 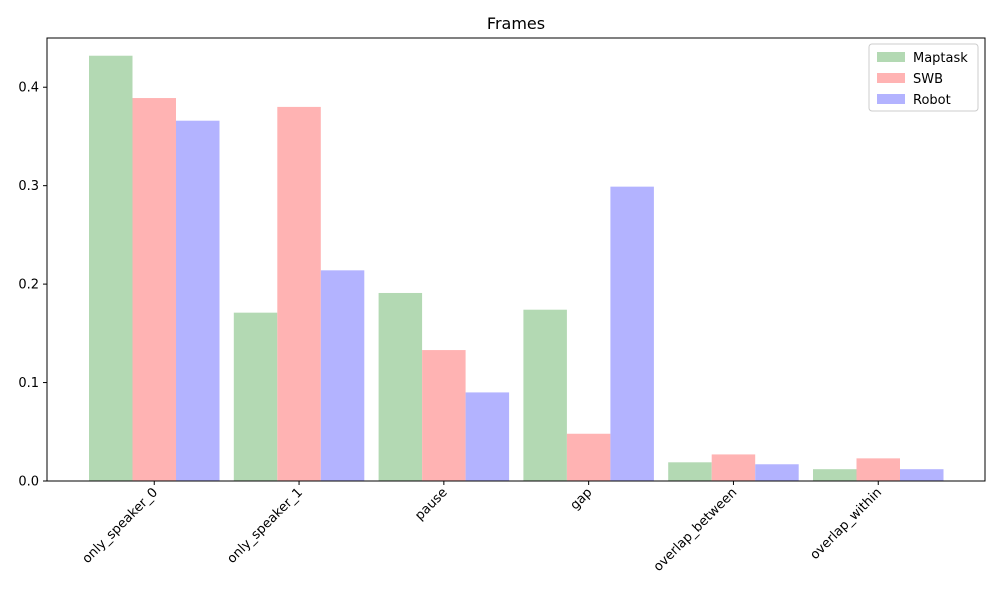 What do you see at coordinates (400, 386) in the screenshot?
I see `bar-maptask-pause` at bounding box center [400, 386].